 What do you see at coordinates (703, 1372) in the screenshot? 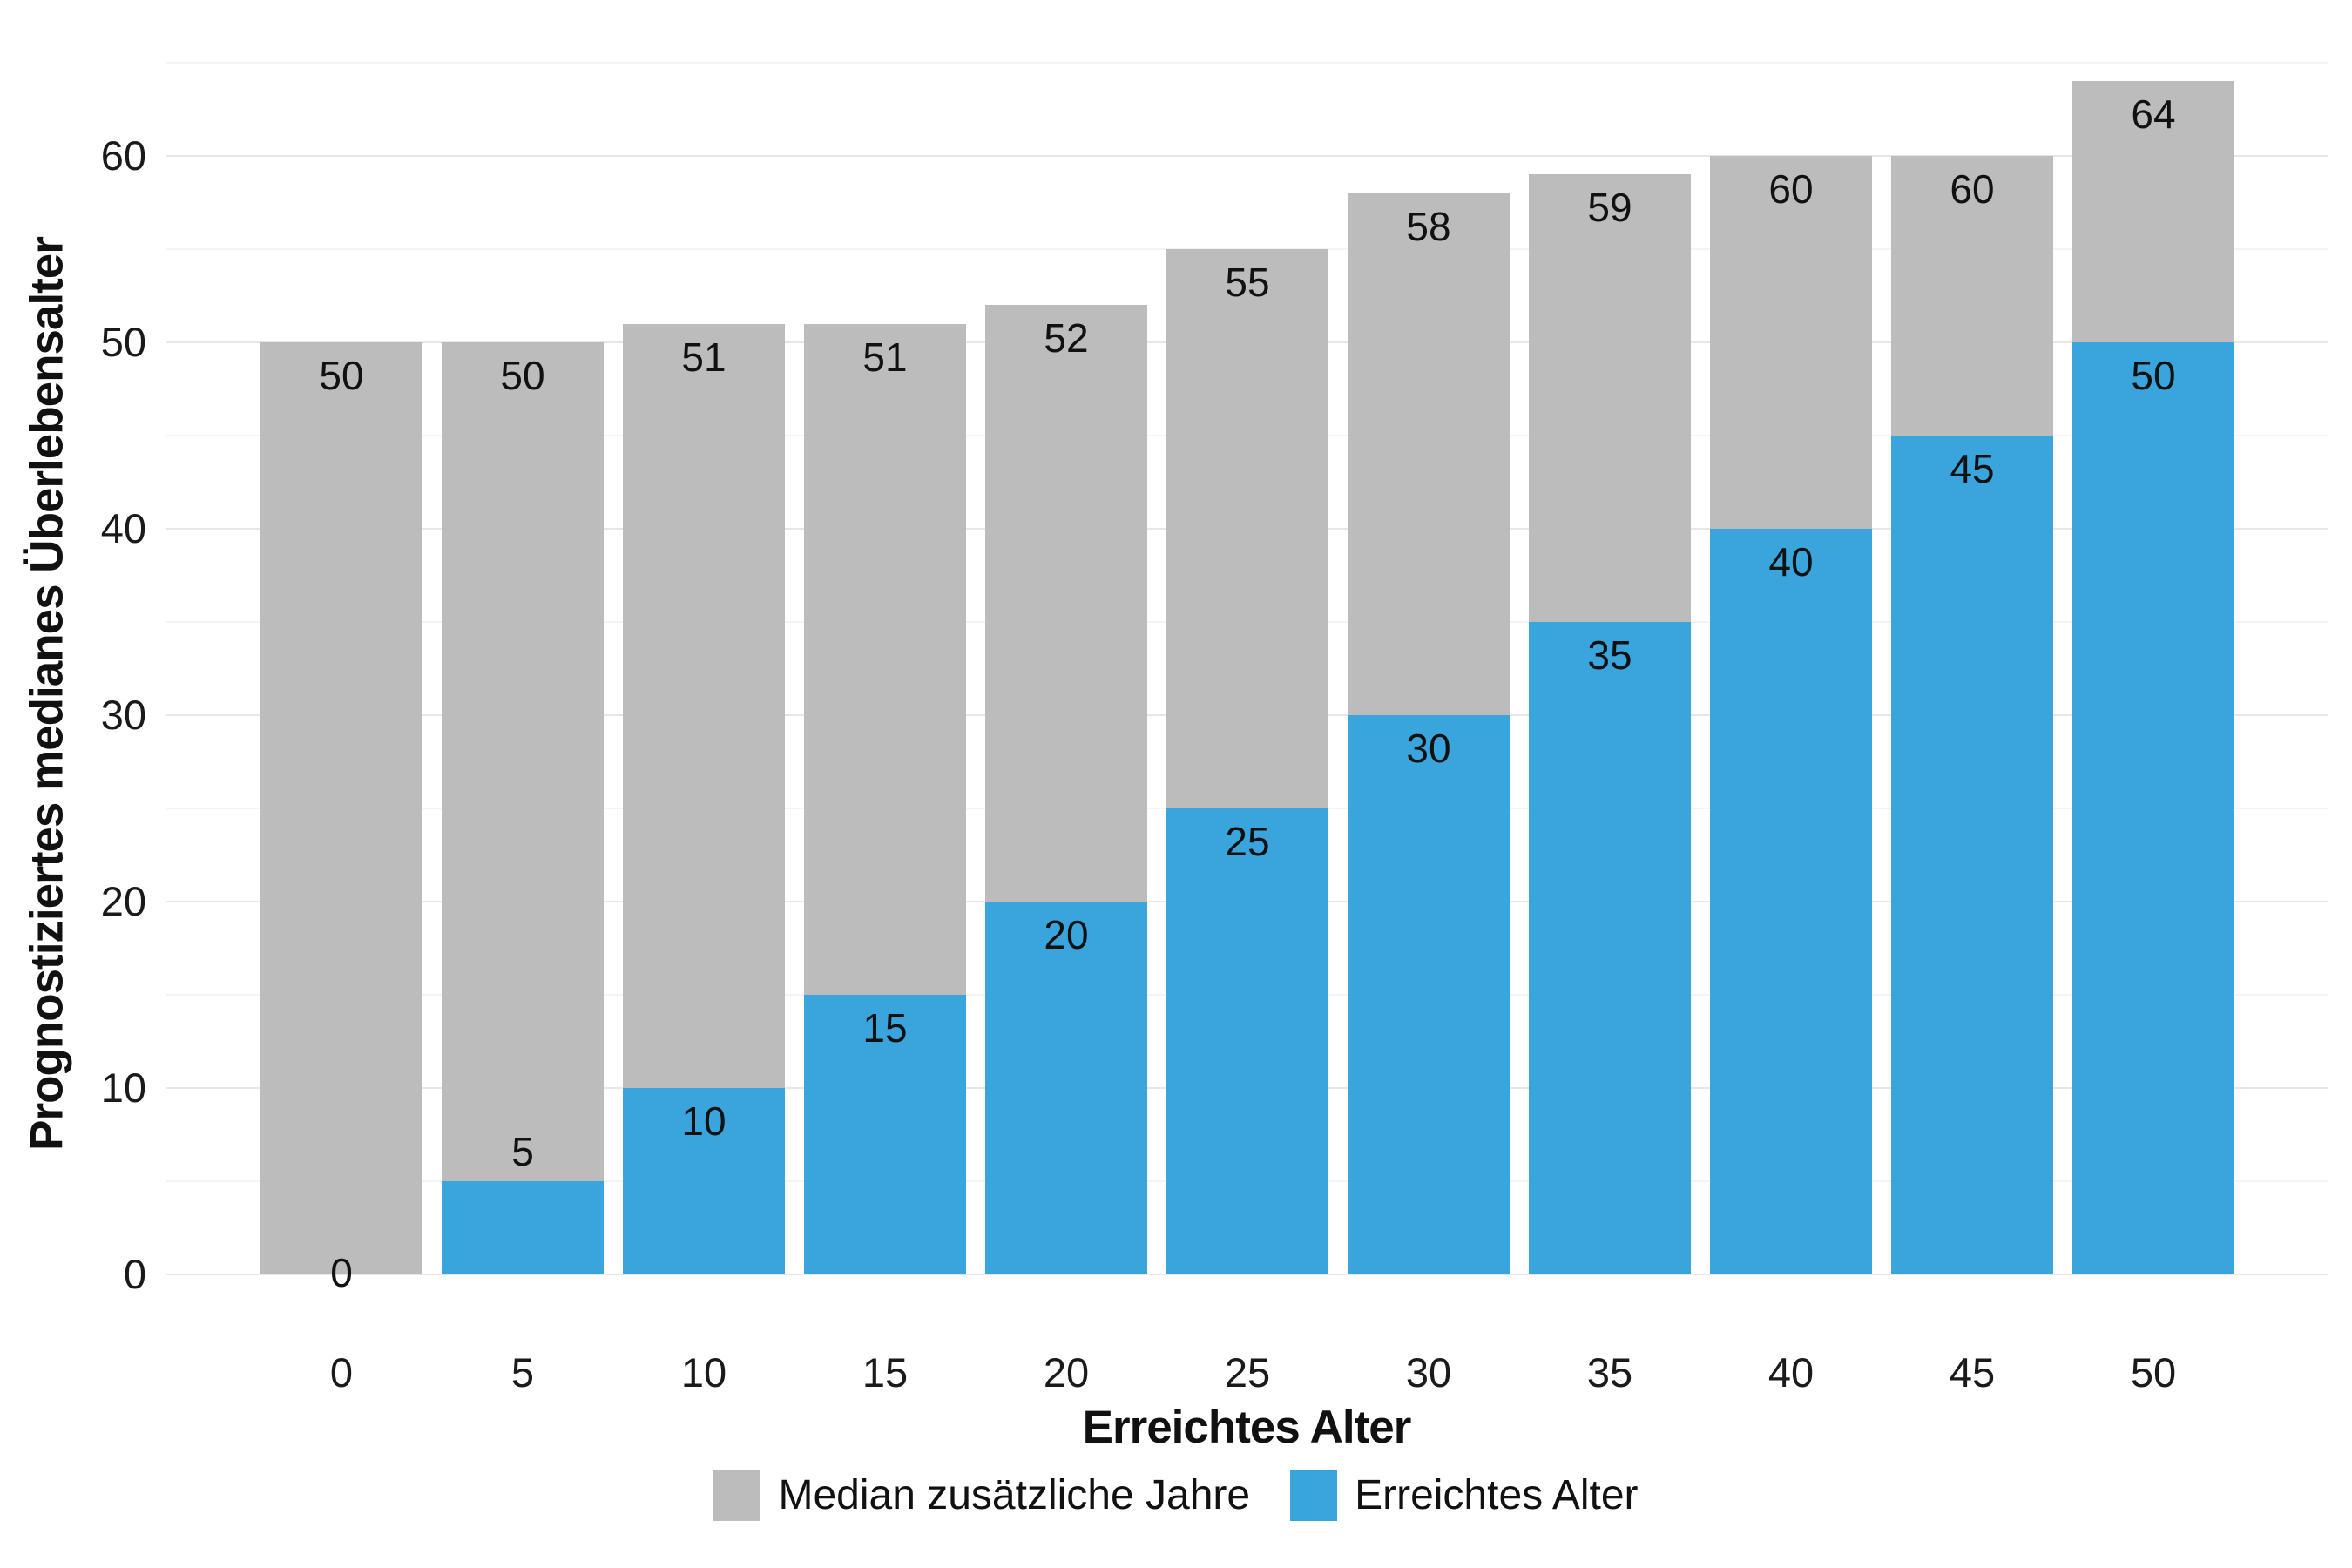
I see `x-axis-tick-label: 10` at bounding box center [703, 1372].